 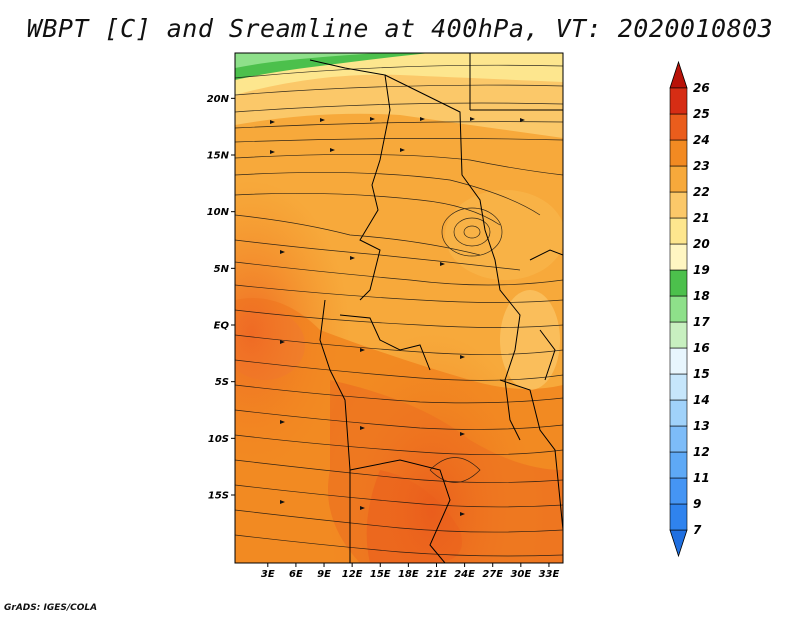 I want to click on lon-tick-label: 30E, so click(x=520, y=574).